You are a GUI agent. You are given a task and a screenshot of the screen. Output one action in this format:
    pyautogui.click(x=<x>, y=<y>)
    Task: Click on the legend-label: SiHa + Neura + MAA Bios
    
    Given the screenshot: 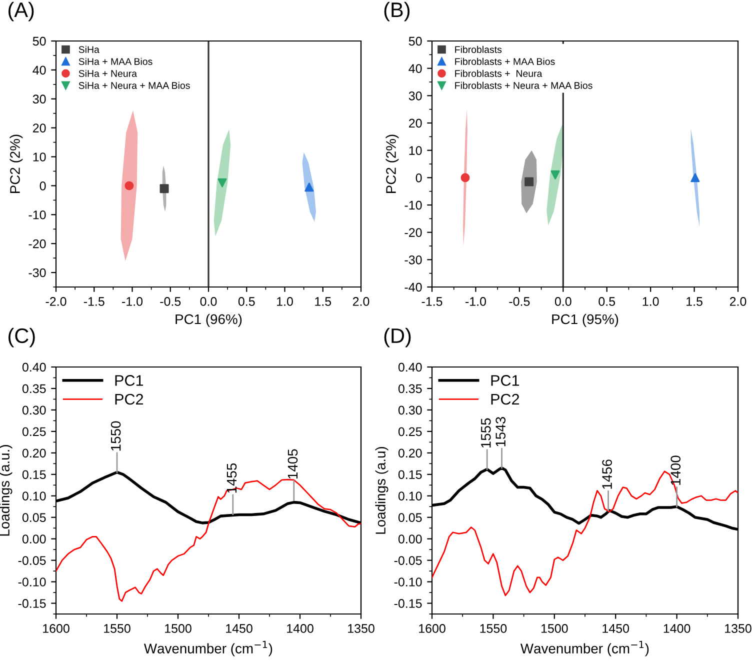 What is the action you would take?
    pyautogui.click(x=134, y=85)
    